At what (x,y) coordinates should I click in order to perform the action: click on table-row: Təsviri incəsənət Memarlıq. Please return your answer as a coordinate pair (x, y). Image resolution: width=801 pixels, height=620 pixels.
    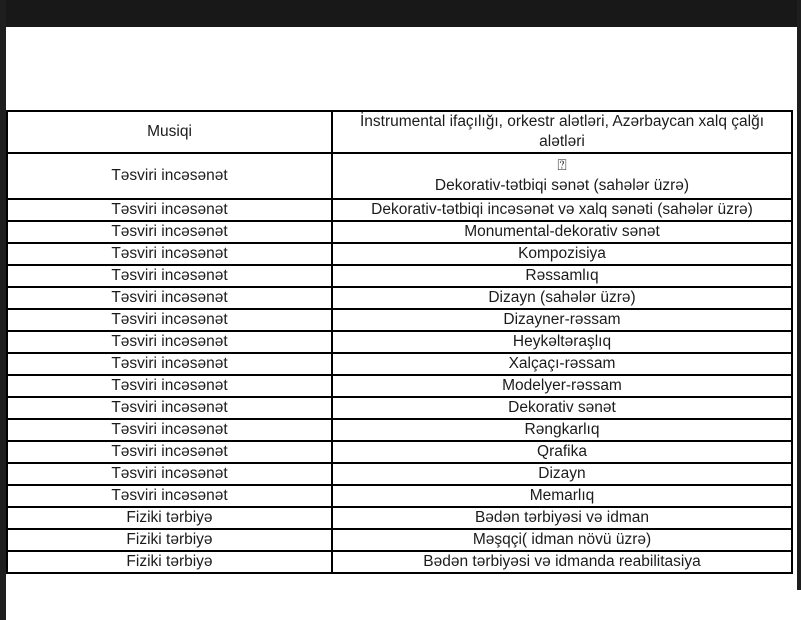
    Looking at the image, I should click on (399, 496).